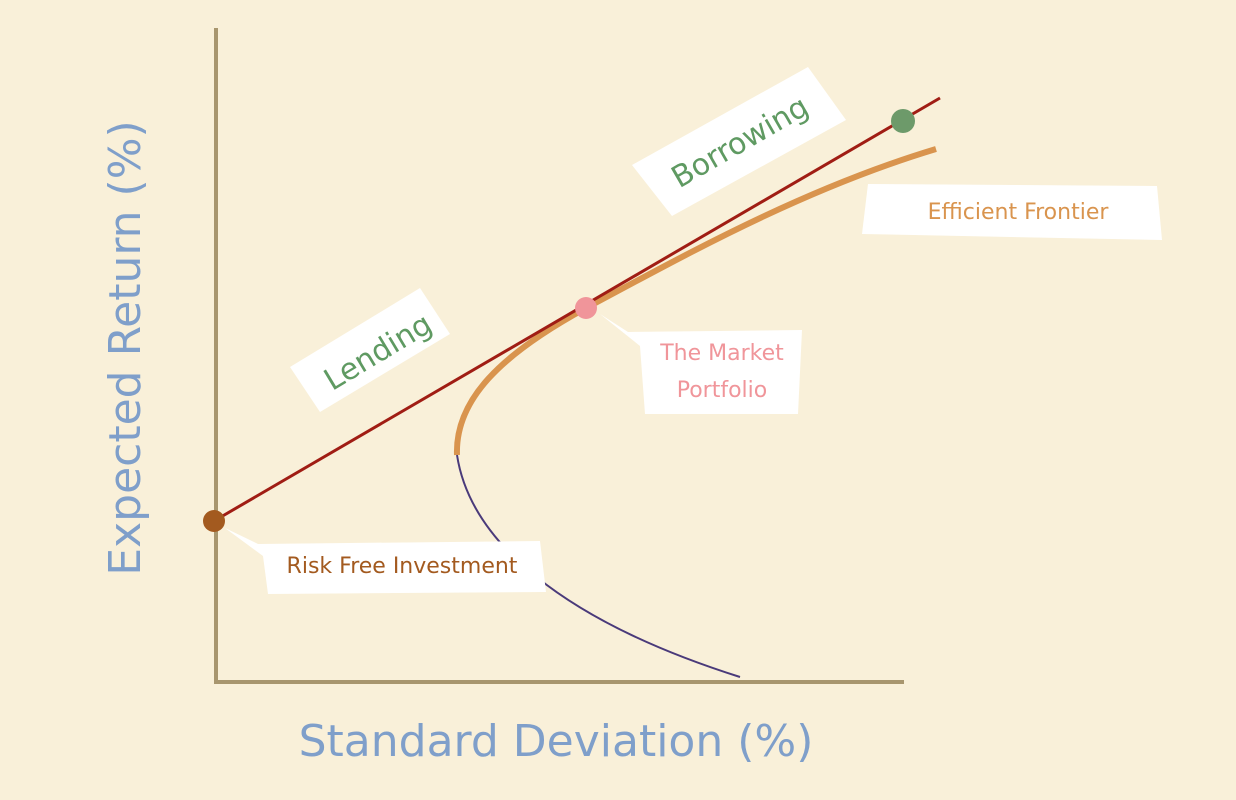 The width and height of the screenshot is (1236, 800). I want to click on risk-free-point, so click(214, 521).